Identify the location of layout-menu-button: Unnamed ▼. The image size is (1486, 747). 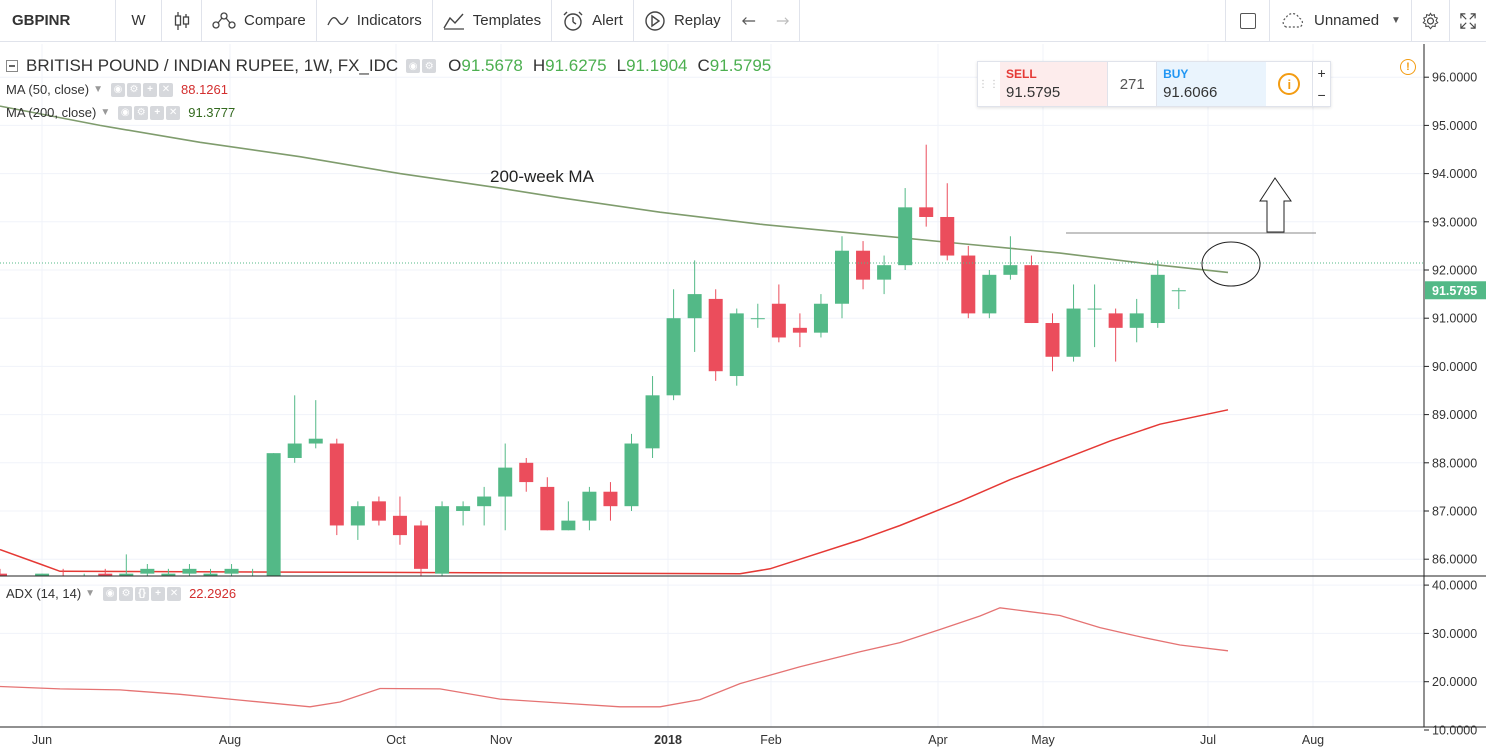
(1341, 21).